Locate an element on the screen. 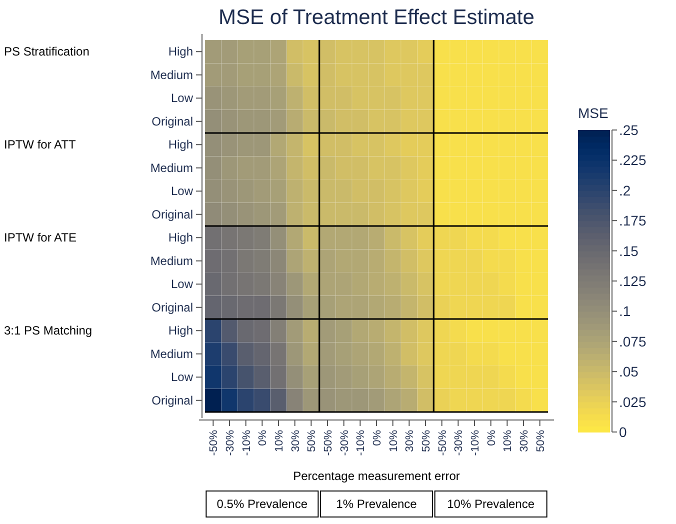 This screenshot has width=676, height=524. text: 3:1 PS Matching is located at coordinates (48, 331).